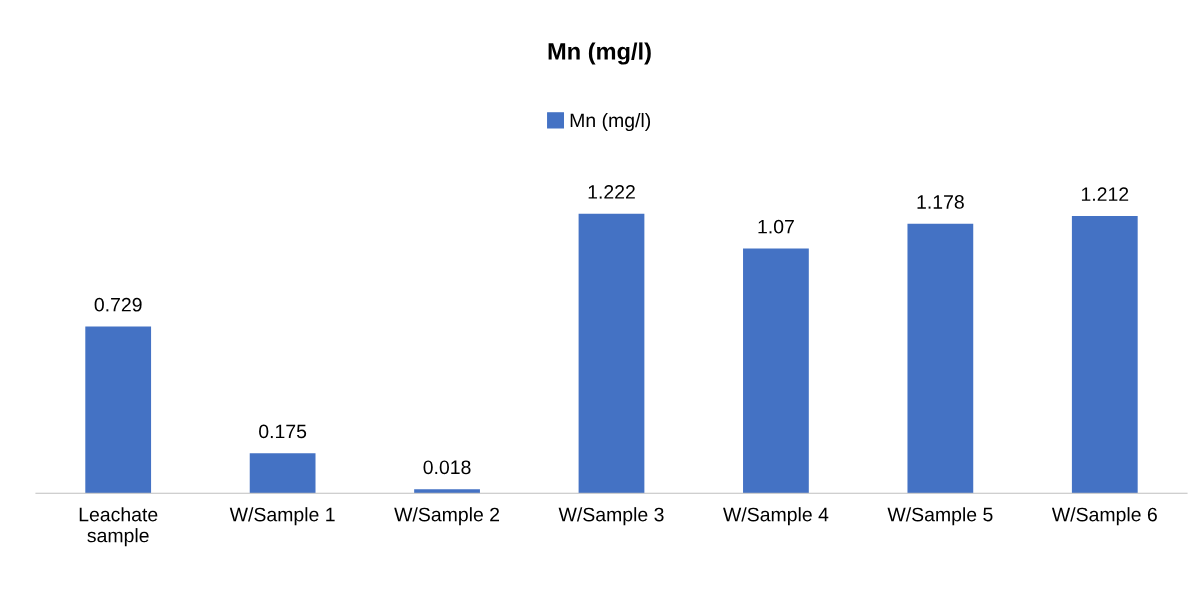  I want to click on x-tick-label: W/Sample 1, so click(282, 516).